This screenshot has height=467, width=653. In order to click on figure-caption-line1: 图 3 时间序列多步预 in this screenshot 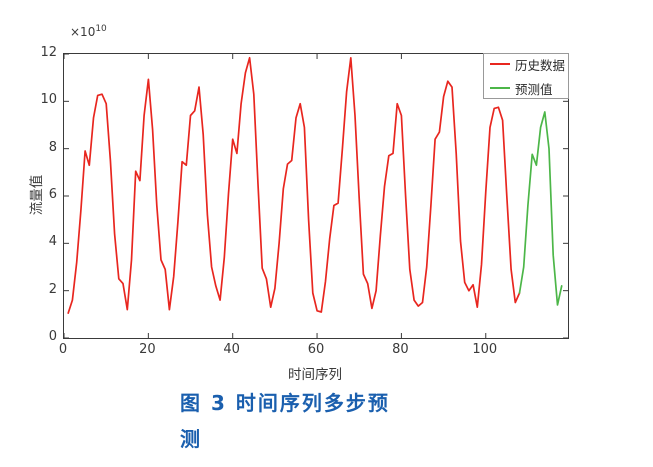, I will do `click(285, 403)`.